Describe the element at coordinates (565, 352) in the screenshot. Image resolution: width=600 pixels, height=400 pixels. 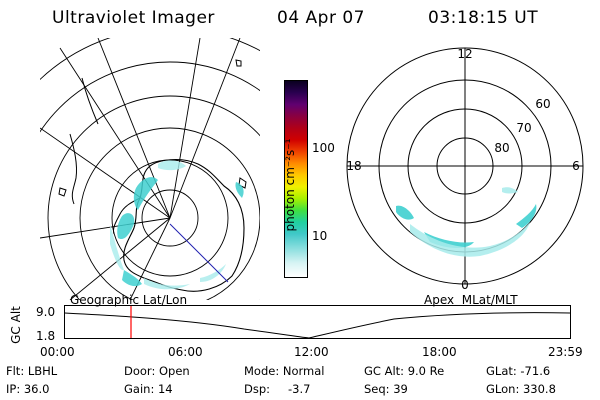
I see `timeline-x-2359: 23:59` at that location.